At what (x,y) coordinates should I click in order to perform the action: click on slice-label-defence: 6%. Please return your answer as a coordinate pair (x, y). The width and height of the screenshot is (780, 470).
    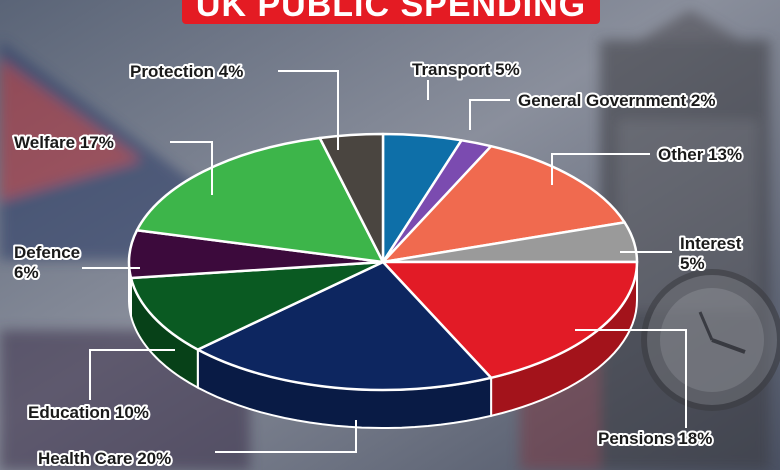
    Looking at the image, I should click on (26, 272).